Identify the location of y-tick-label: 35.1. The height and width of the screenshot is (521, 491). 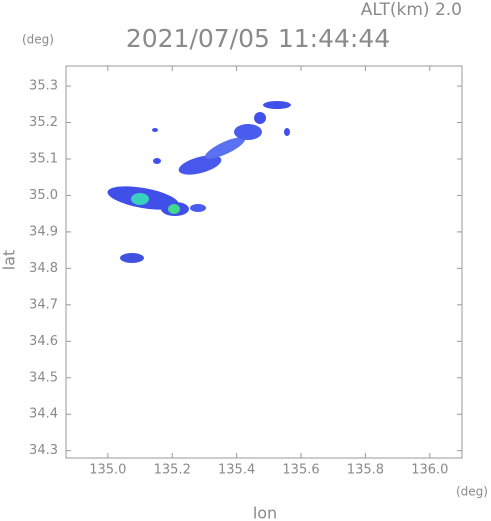
(43, 158).